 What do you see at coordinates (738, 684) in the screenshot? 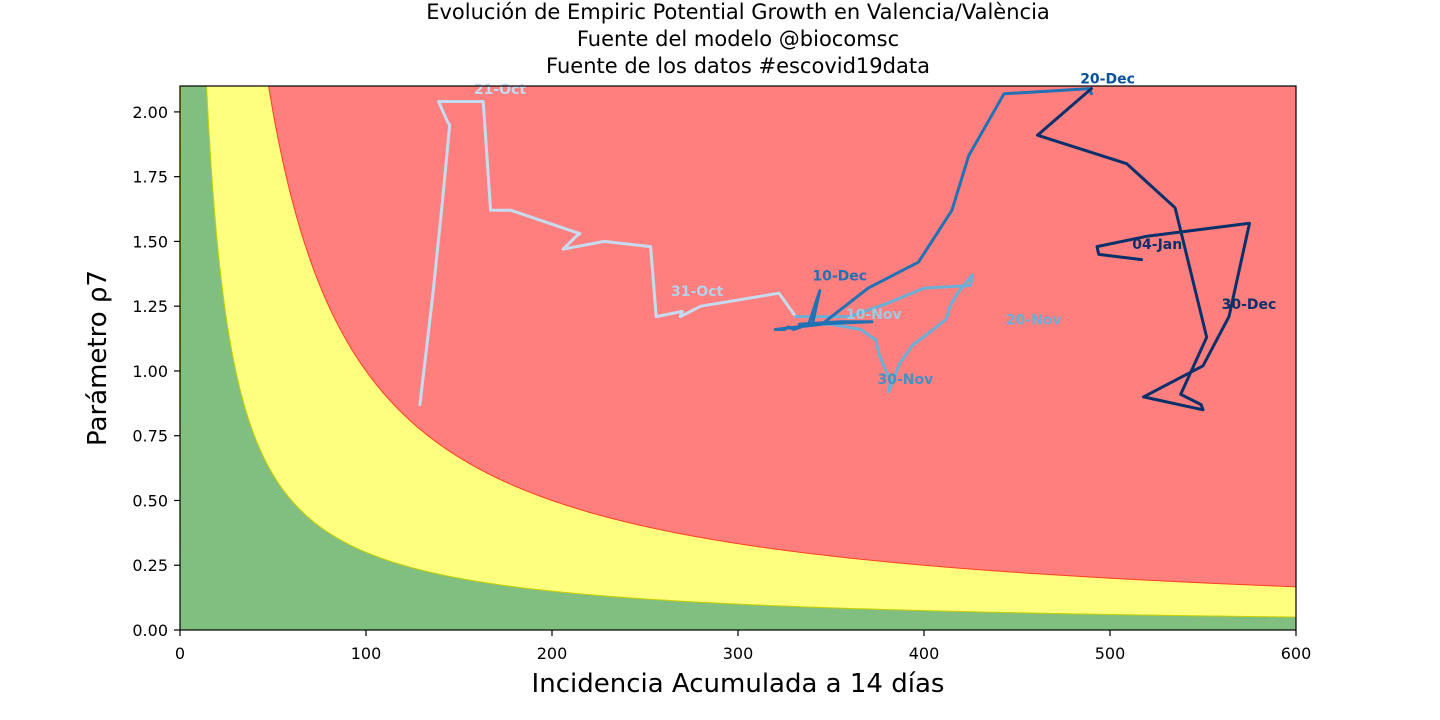
I see `x-axis-label: Incidencia Acumulada a 14 días` at bounding box center [738, 684].